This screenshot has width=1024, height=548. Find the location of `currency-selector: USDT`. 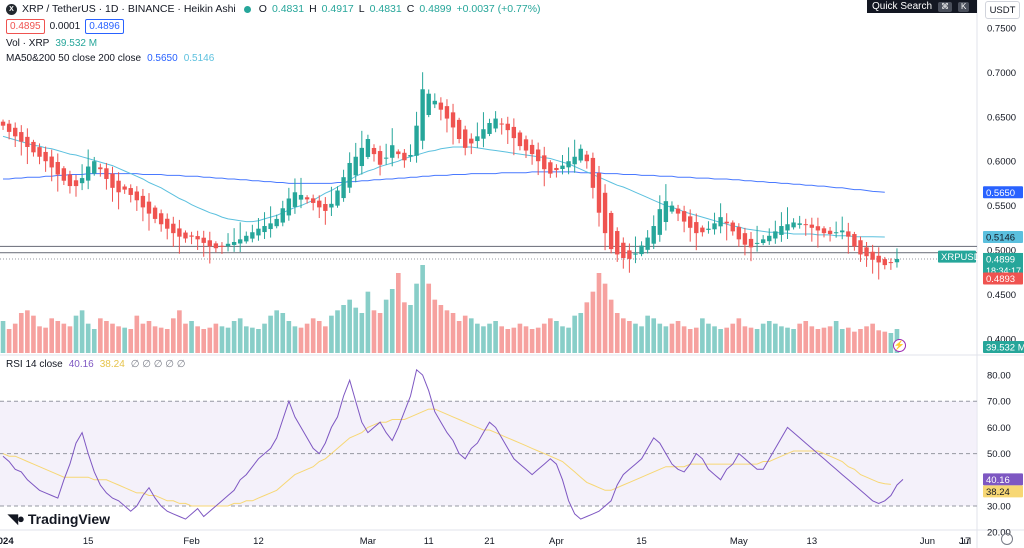

currency-selector: USDT is located at coordinates (1002, 10).